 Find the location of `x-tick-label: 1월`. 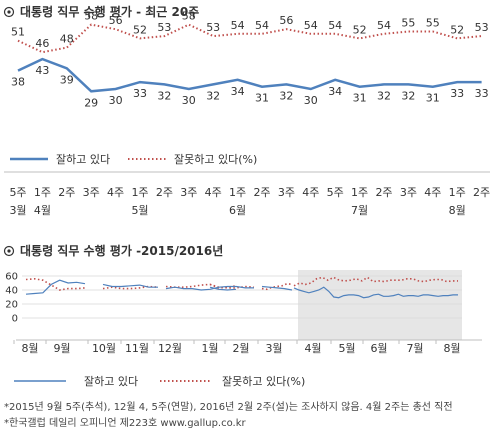

x-tick-label: 1월 is located at coordinates (209, 348).